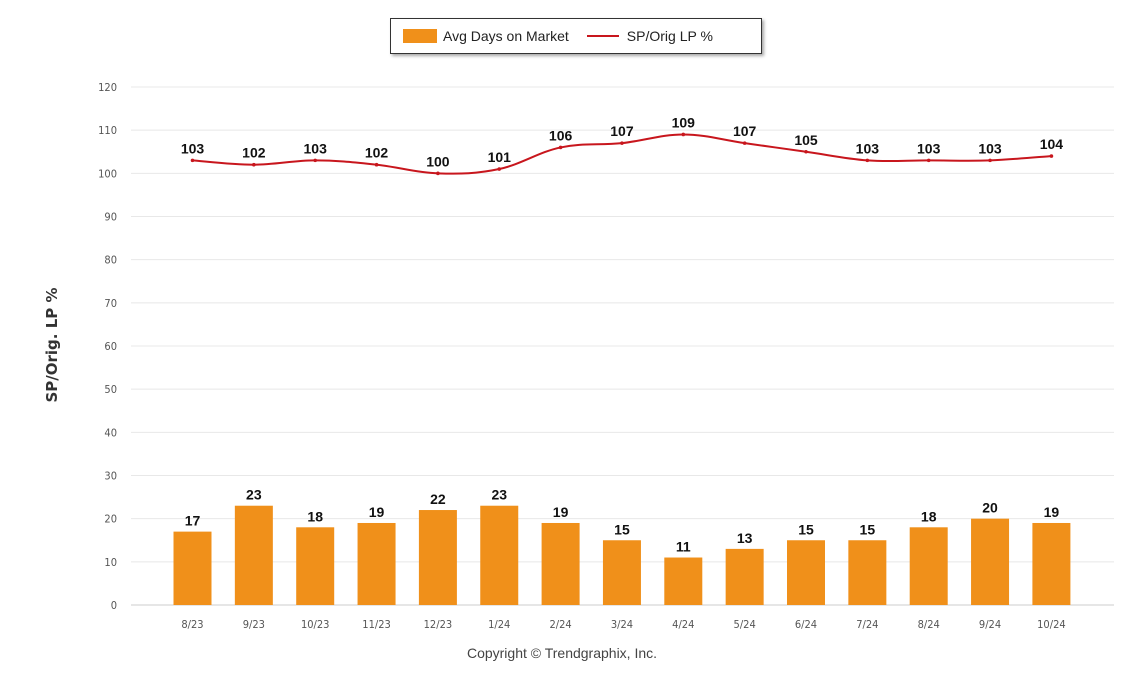 This screenshot has width=1124, height=676. I want to click on x-tick-label: 6/24, so click(806, 624).